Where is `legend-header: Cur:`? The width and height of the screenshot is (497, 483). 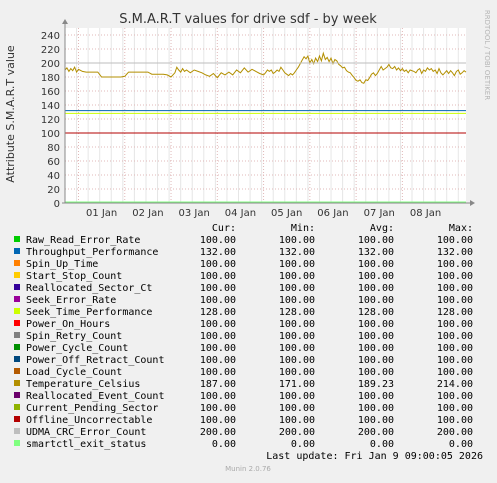 legend-header: Cur: is located at coordinates (224, 228).